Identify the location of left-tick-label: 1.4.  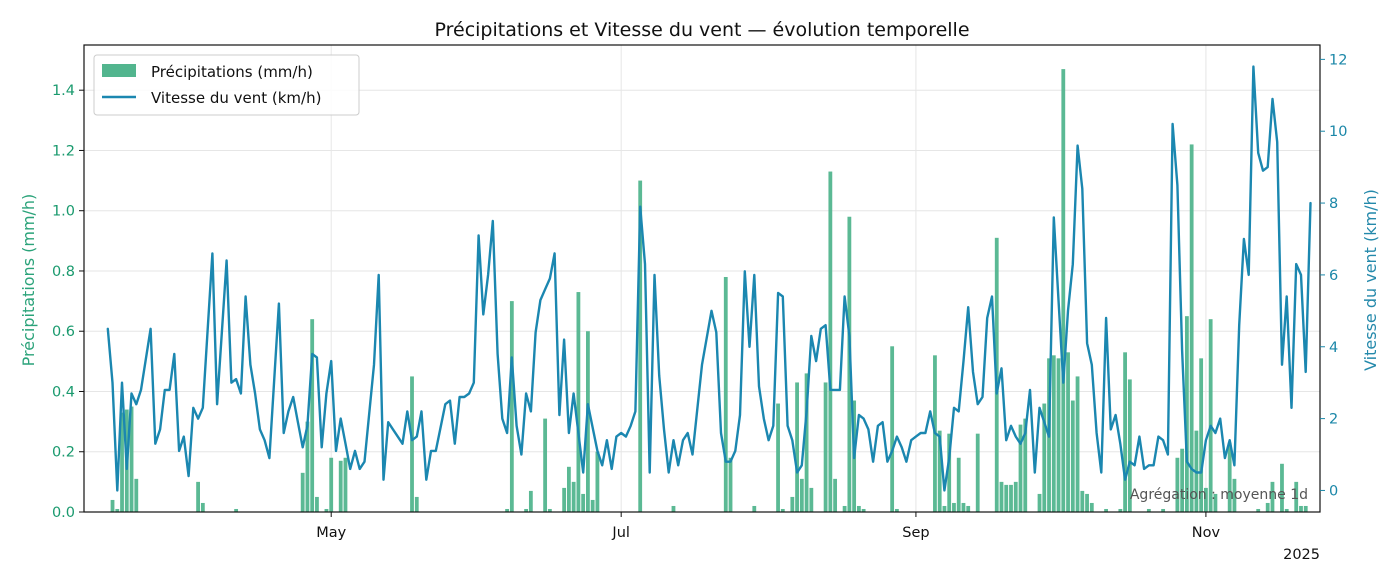
(63, 91).